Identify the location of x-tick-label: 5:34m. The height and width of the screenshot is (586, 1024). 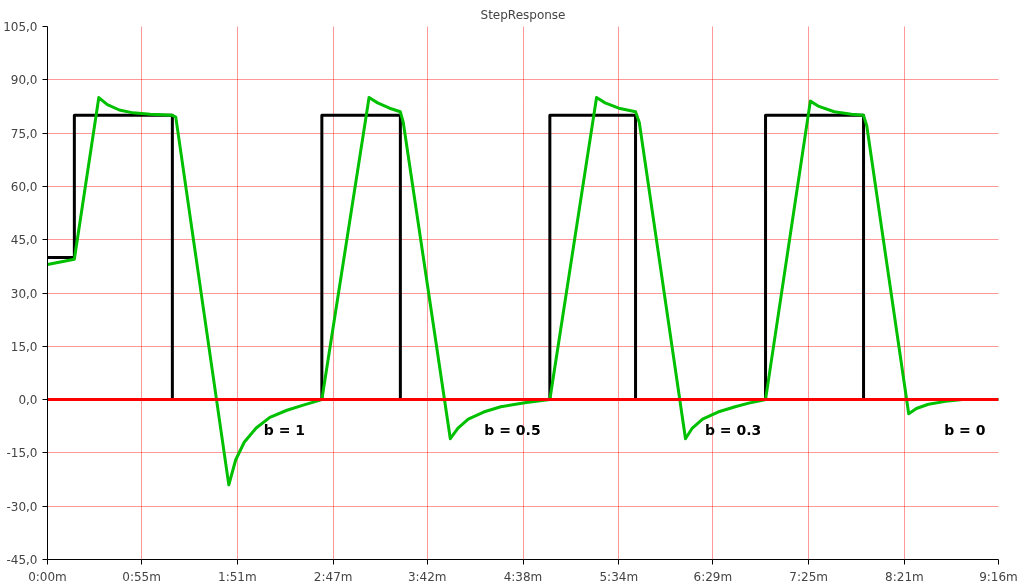
(619, 576).